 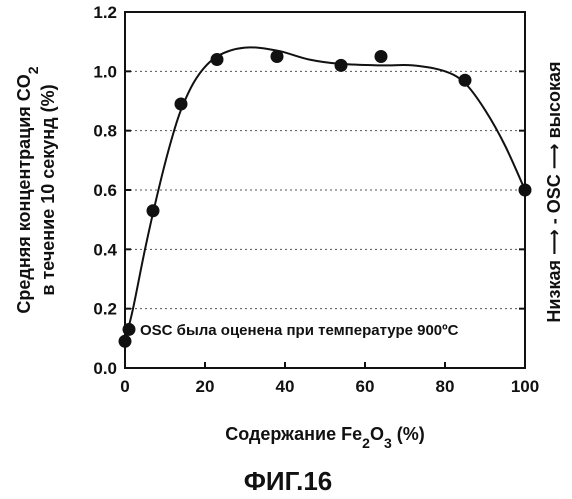 What do you see at coordinates (325, 437) in the screenshot?
I see `x-axis-label: Содержание Fe2O3 (%)` at bounding box center [325, 437].